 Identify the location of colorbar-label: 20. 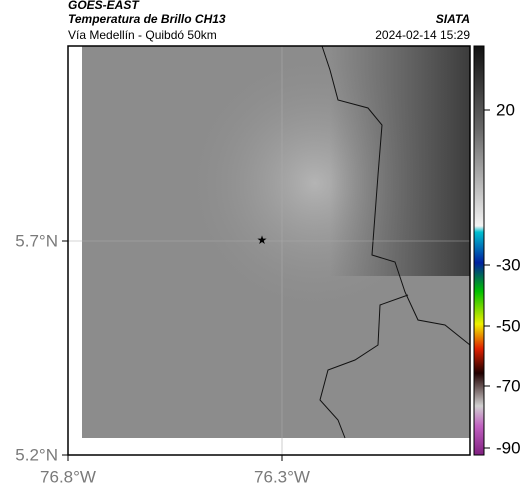
(505, 109).